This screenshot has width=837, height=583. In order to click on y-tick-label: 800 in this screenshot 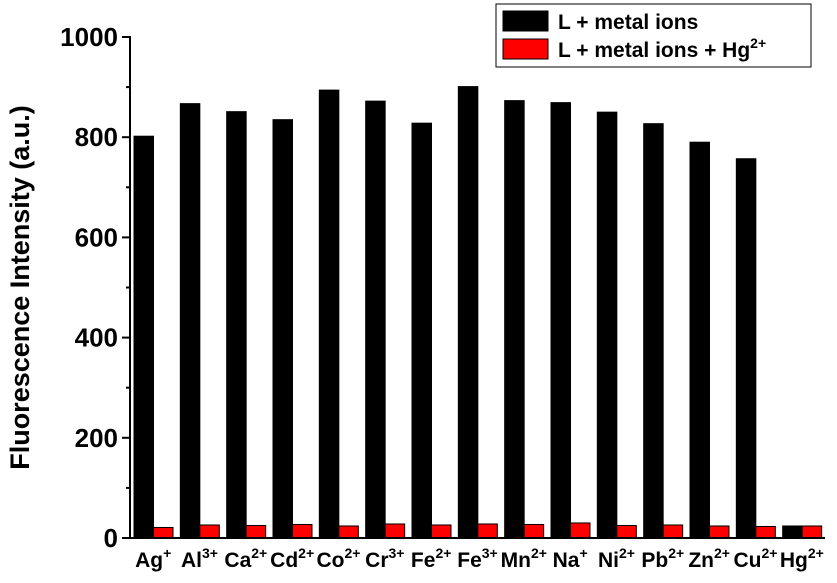, I will do `click(96, 137)`.